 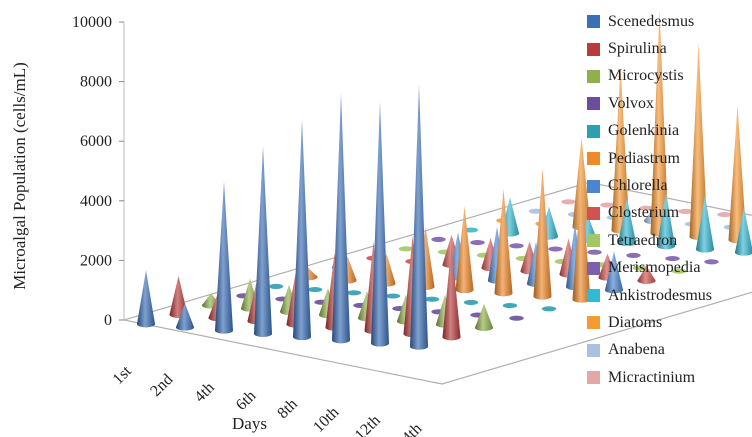 I want to click on cone-merismopedia-4th, so click(x=516, y=246).